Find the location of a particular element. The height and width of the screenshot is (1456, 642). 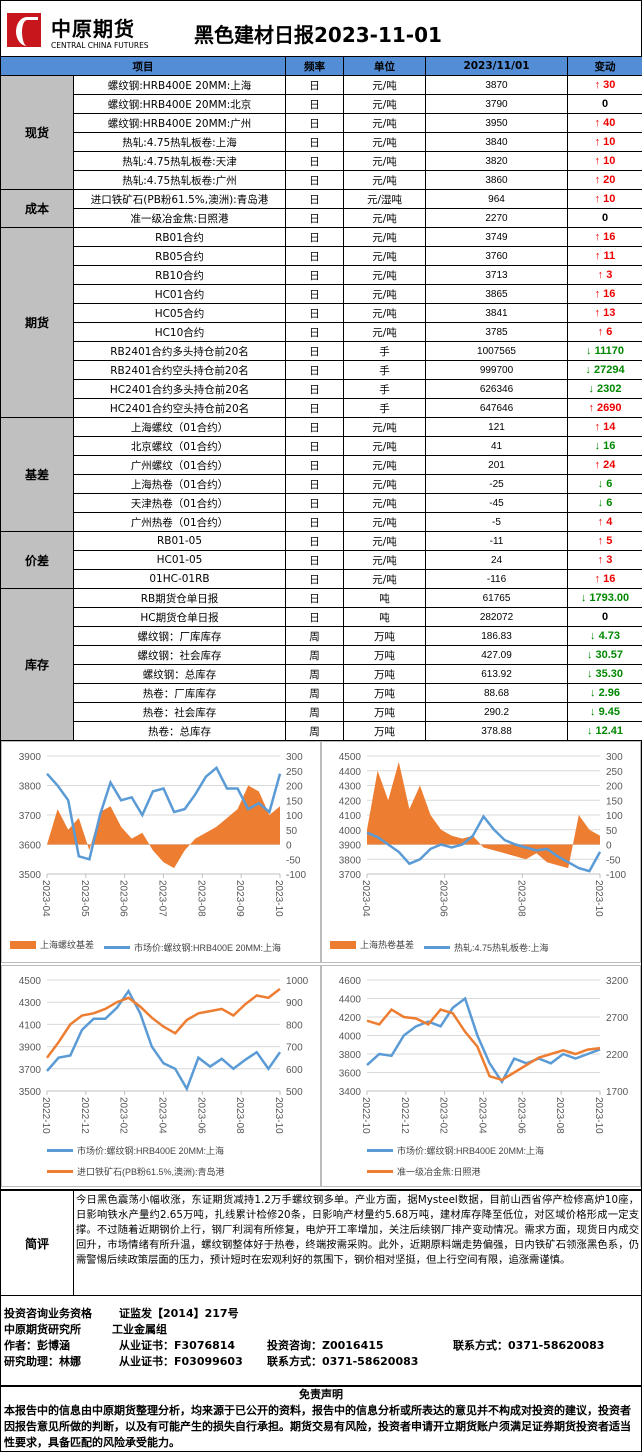

change-value: 35.30 is located at coordinates (609, 674).